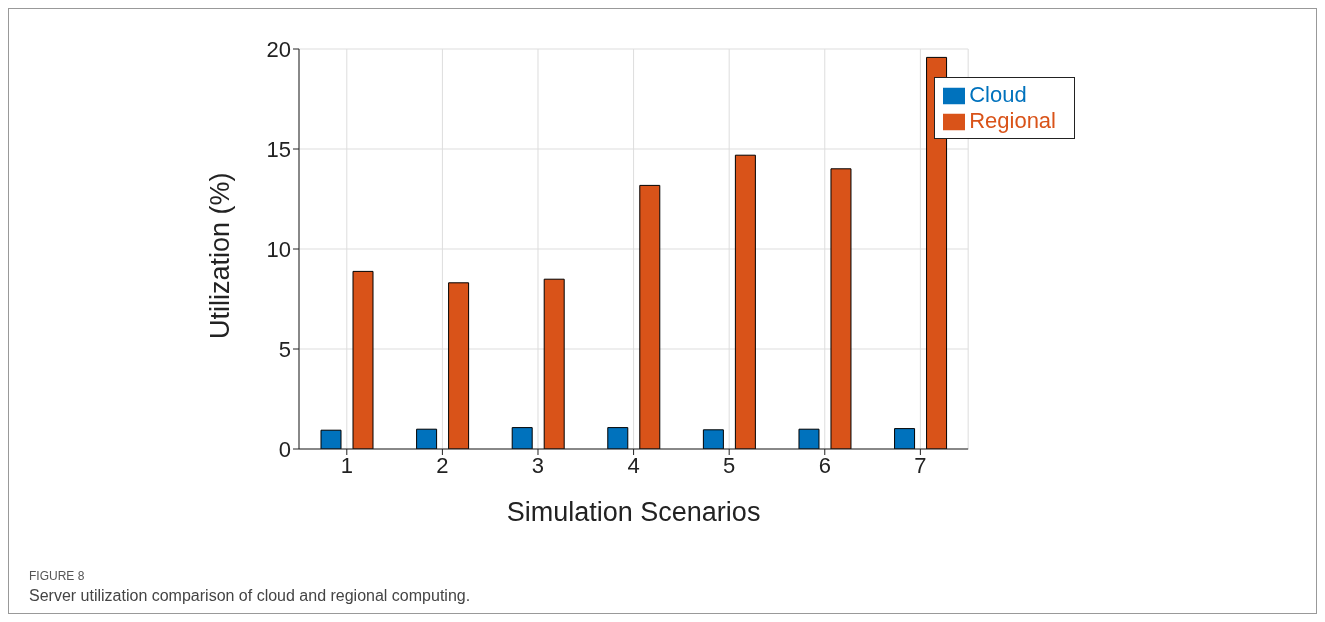  Describe the element at coordinates (1012, 120) in the screenshot. I see `legend-label: Regional` at that location.